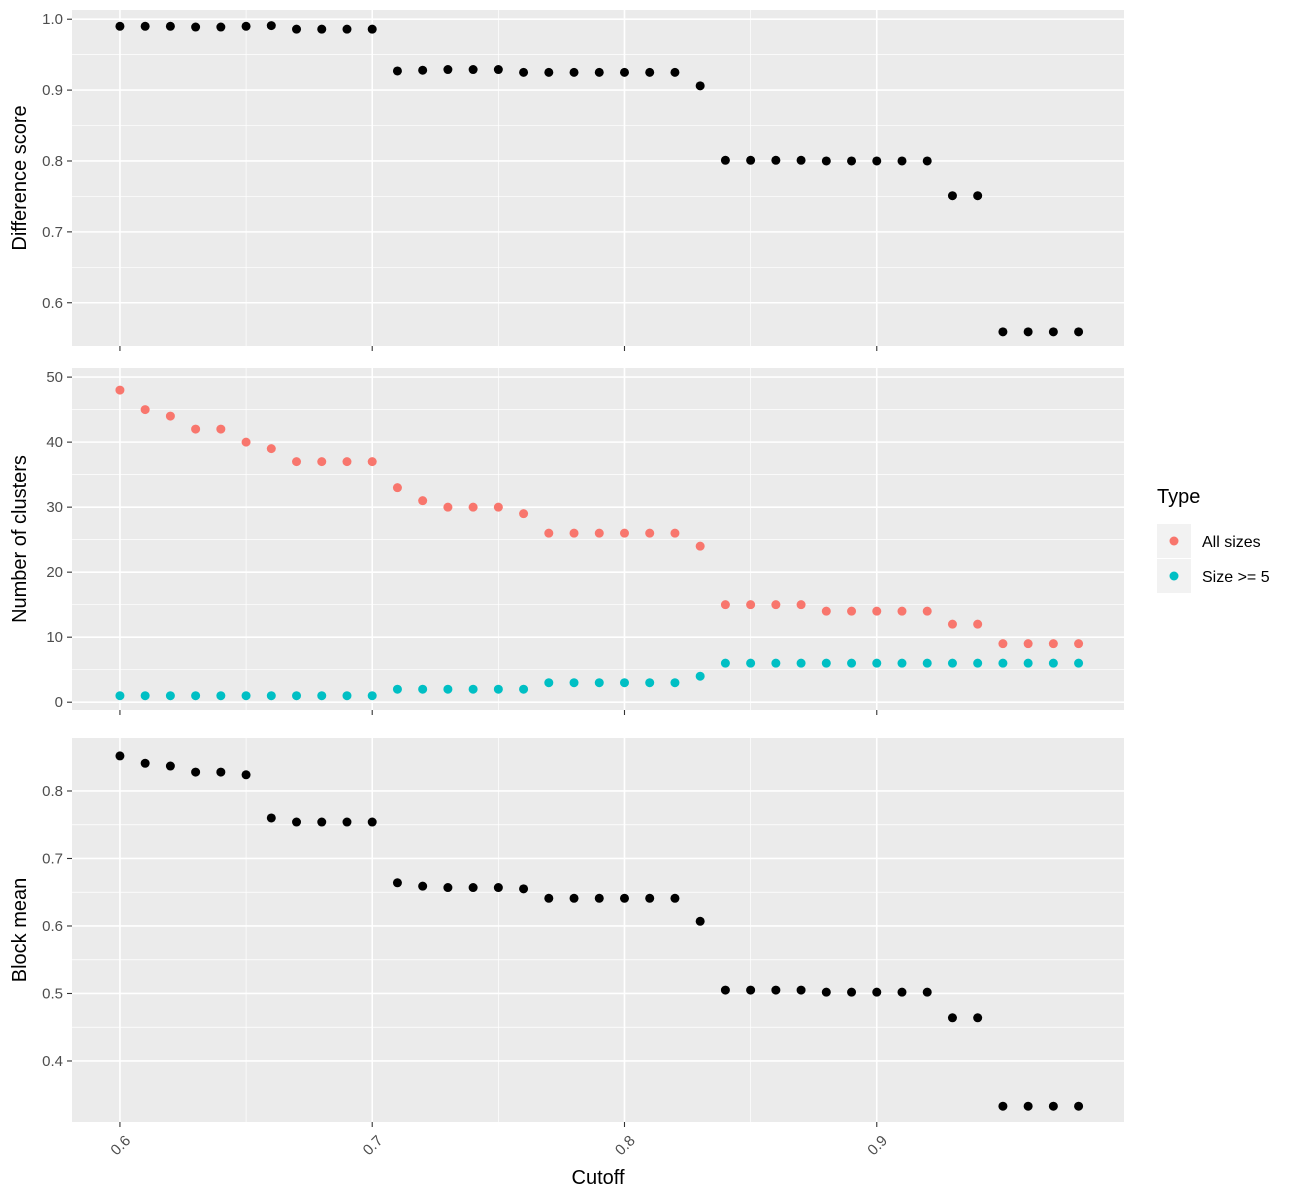  Describe the element at coordinates (52, 232) in the screenshot. I see `y-tick-label: 0.7` at that location.